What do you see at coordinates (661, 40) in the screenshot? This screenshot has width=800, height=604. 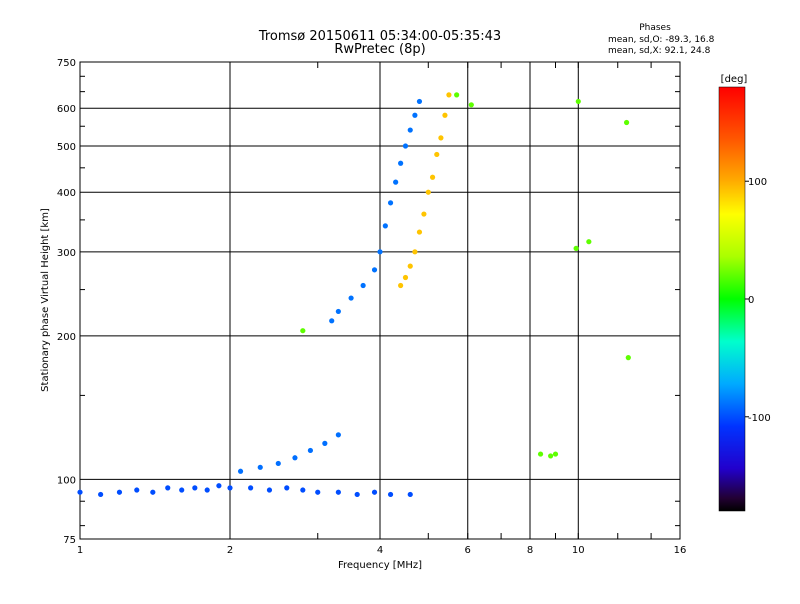 I see `stats-o-line: mean, sd,O: -89.3, 16.8` at bounding box center [661, 40].